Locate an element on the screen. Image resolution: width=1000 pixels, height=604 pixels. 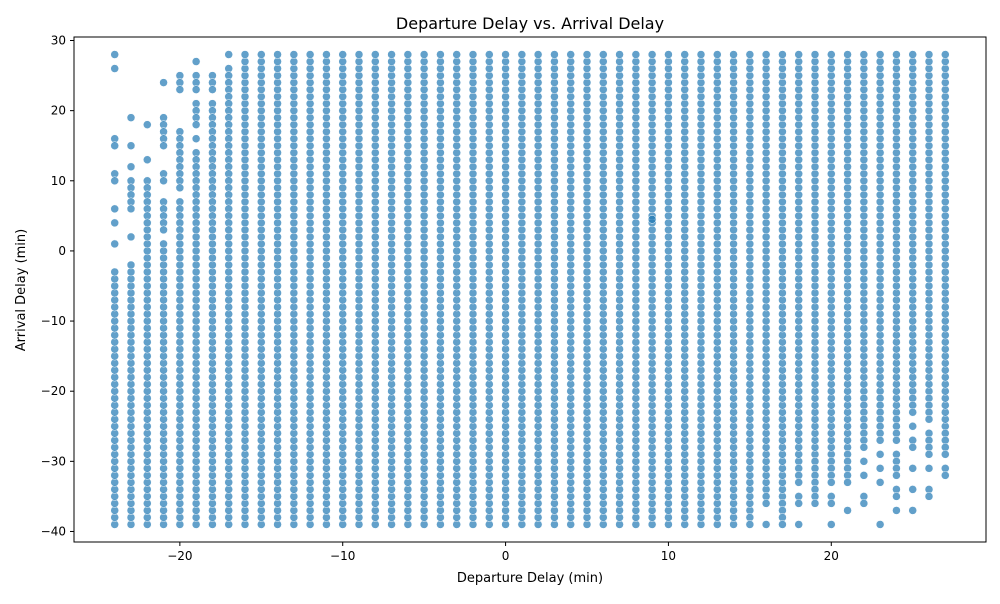
y-tick-label: 30 is located at coordinates (58, 41).